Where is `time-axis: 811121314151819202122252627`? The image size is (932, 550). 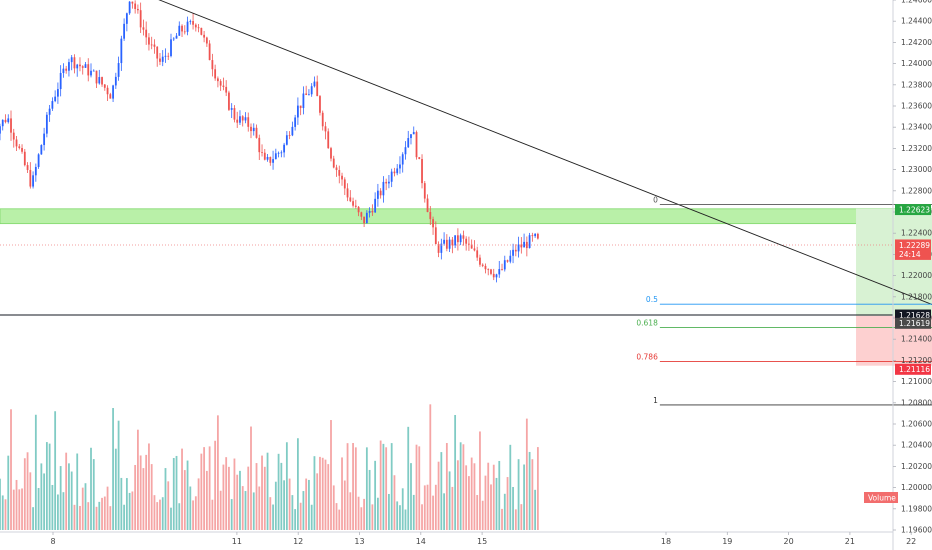
time-axis: 811121314151819202122252627 is located at coordinates (466, 538).